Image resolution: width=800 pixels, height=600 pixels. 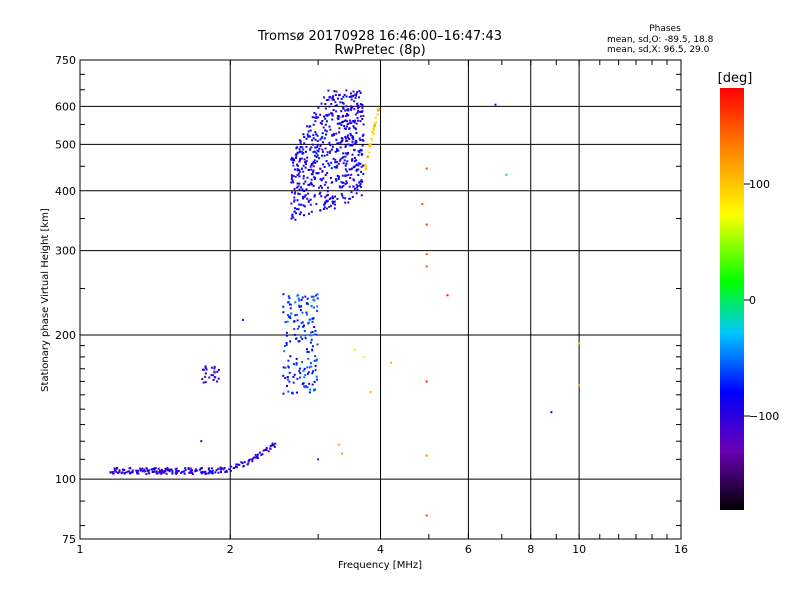 What do you see at coordinates (230, 549) in the screenshot?
I see `x-tick-label: 2` at bounding box center [230, 549].